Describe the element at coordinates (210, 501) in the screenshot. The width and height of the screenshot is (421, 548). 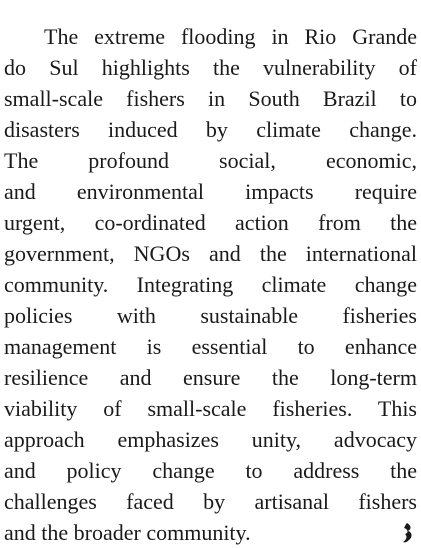
I see `text-line: challenges faced by artisanal fishers` at that location.